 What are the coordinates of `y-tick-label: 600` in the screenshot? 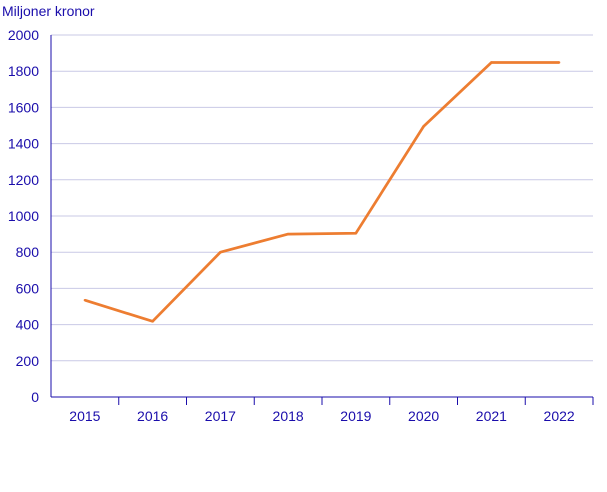 It's located at (28, 288).